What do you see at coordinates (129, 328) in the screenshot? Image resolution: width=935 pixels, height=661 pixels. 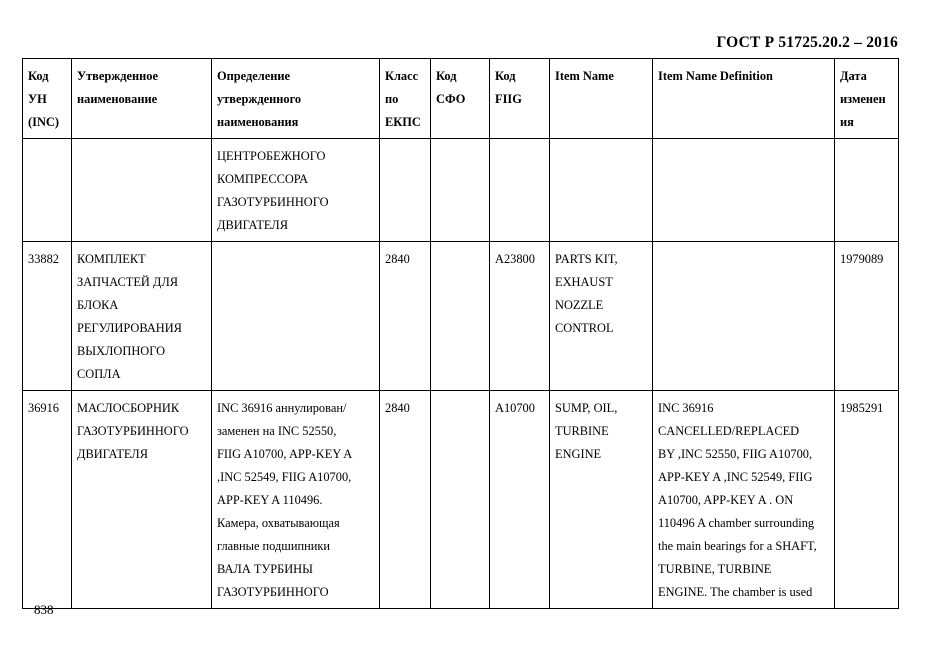 I see `cell-line: РЕГУЛИРОВАНИЯ` at bounding box center [129, 328].